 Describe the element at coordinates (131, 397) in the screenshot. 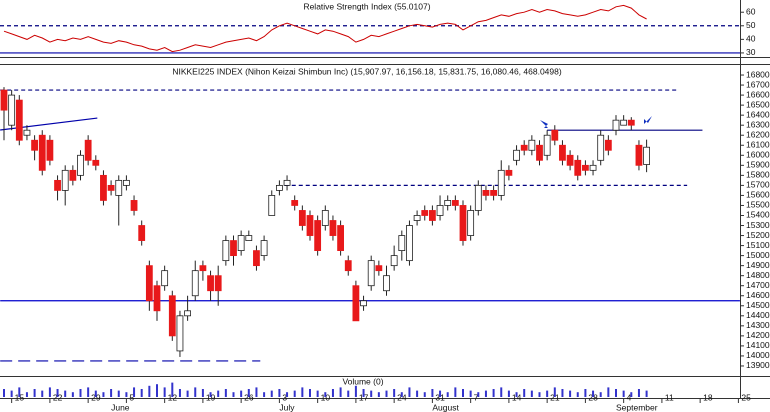

I see `x-tick-label: 5` at that location.